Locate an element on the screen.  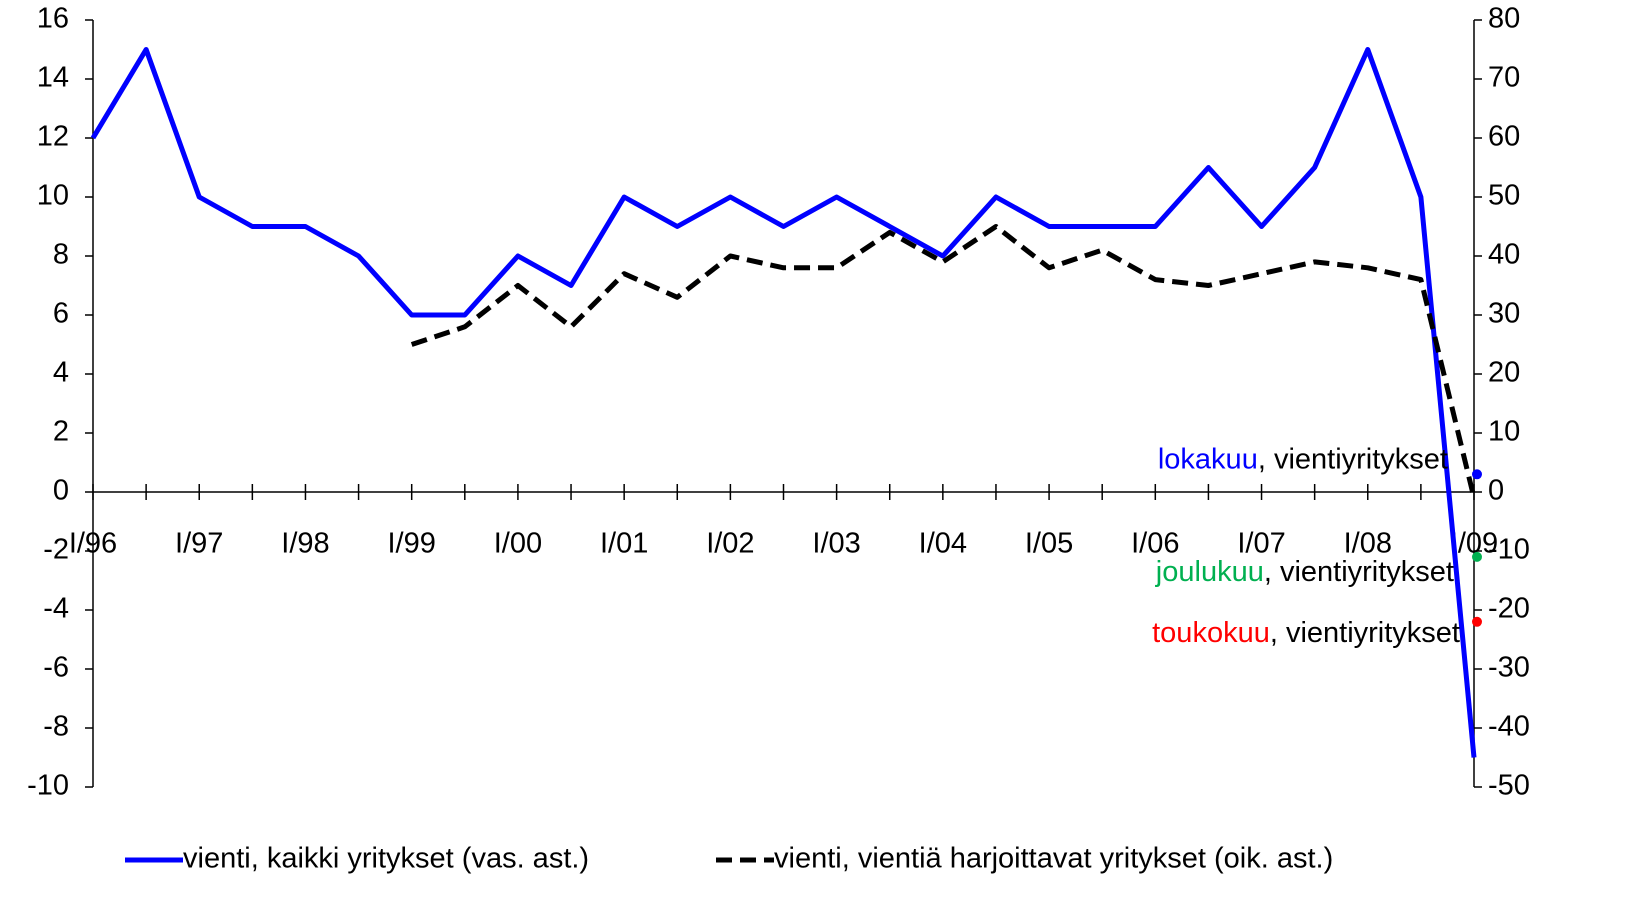
y-tick-label: -10 is located at coordinates (48, 786).